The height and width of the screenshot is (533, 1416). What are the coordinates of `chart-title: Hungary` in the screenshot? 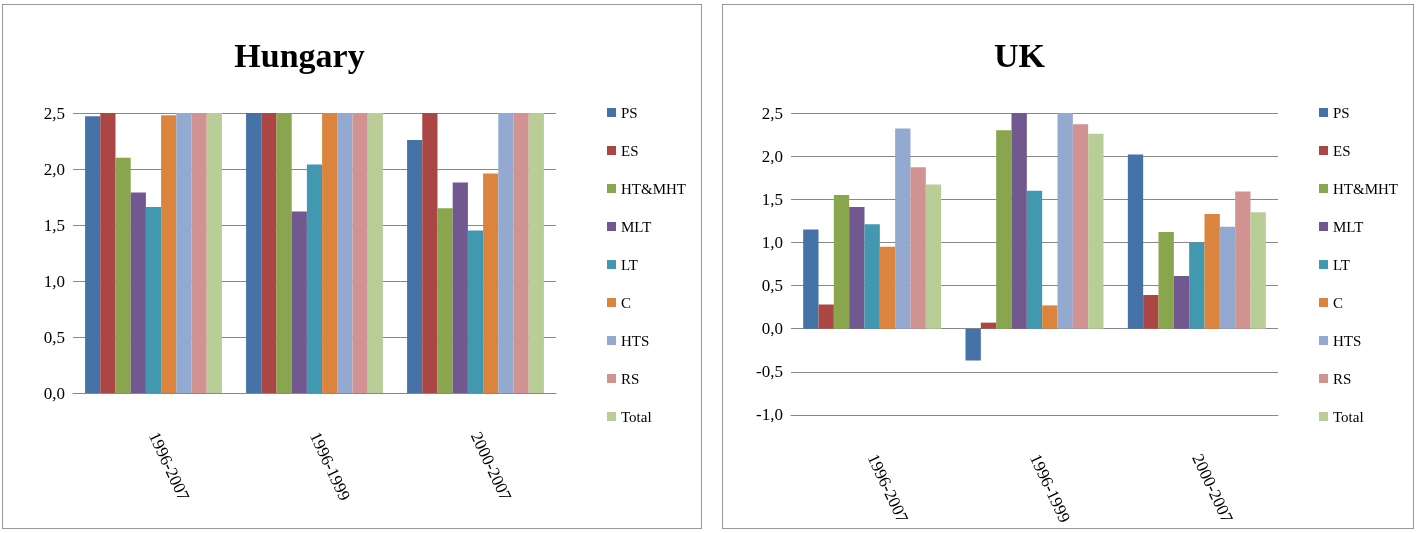 It's located at (299, 55).